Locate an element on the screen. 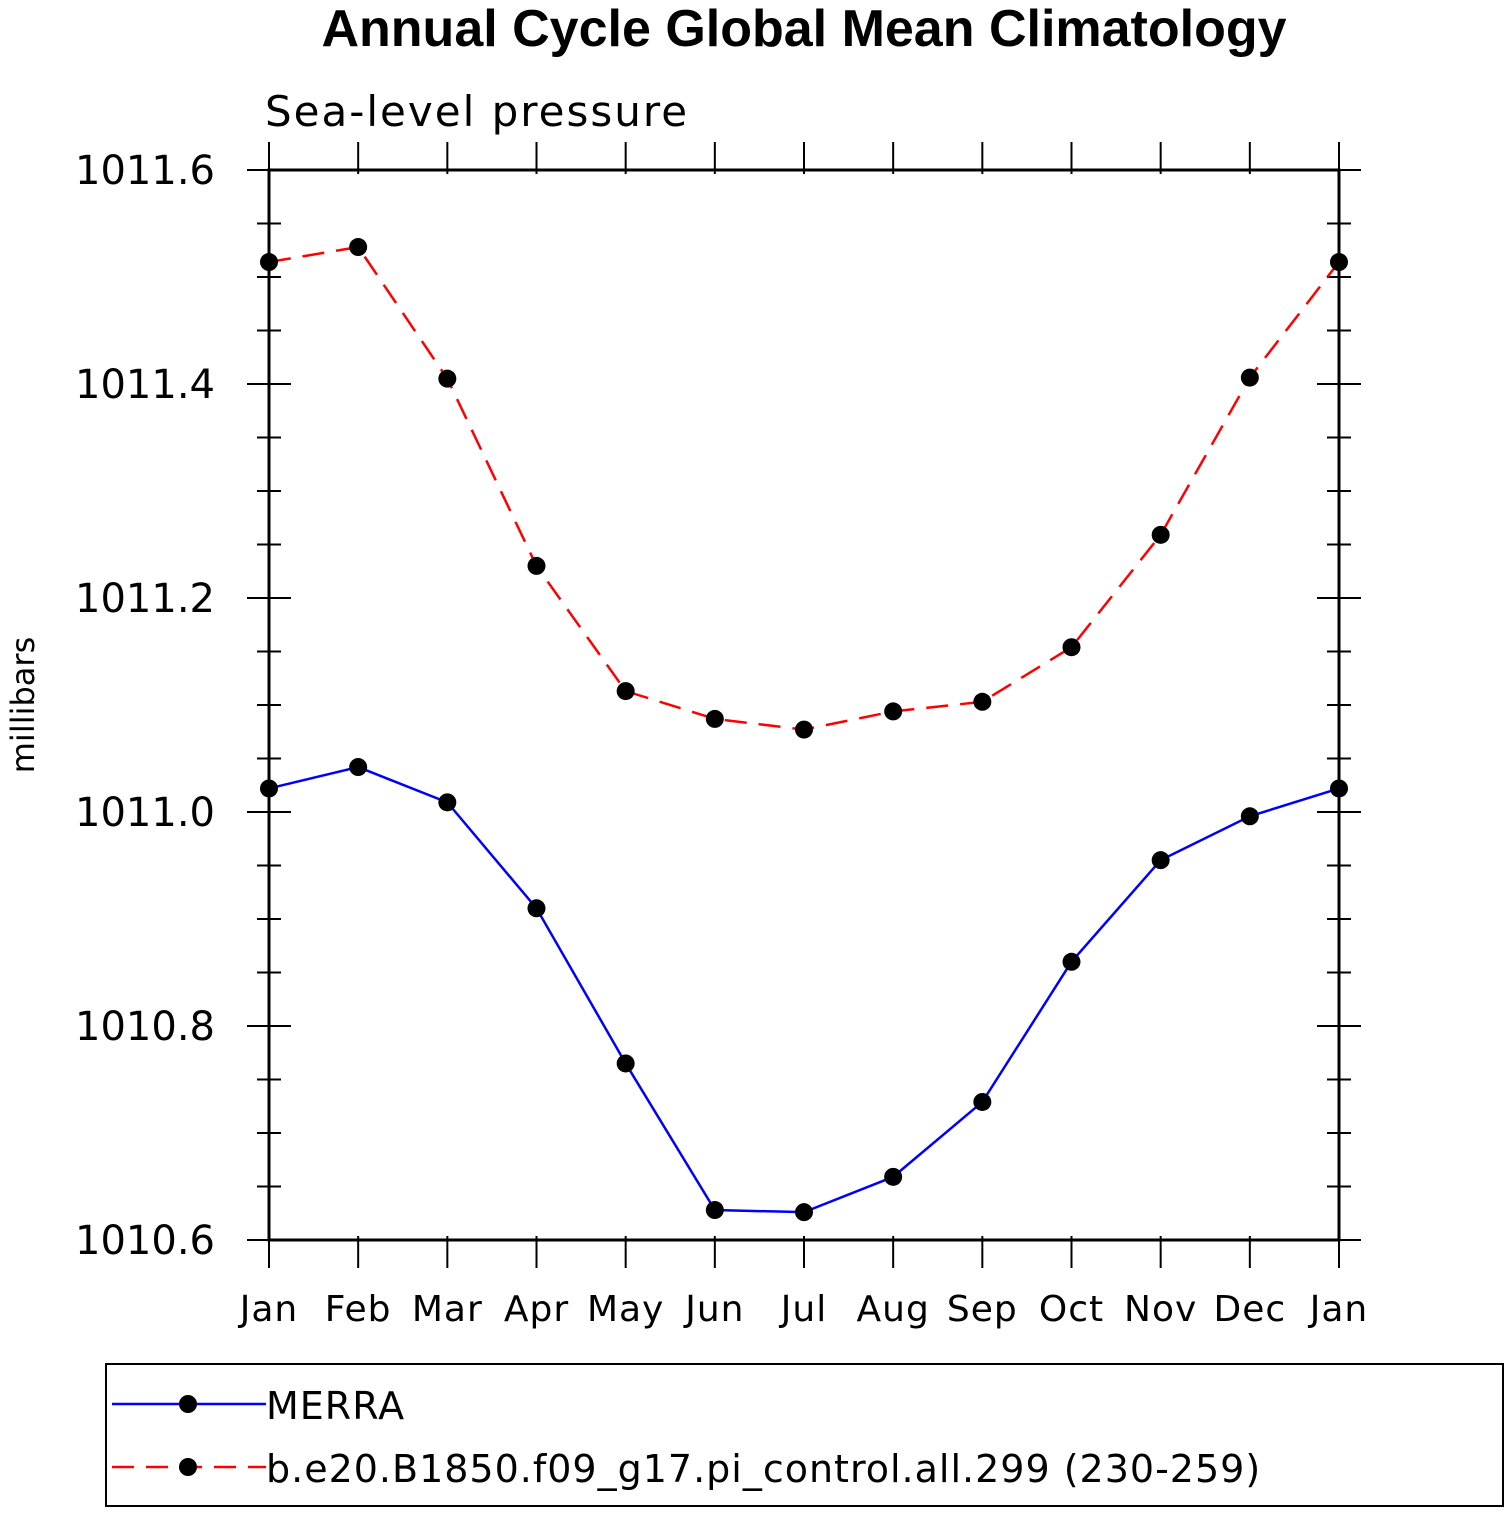  y-tick-label: 1011.4 is located at coordinates (145, 385).